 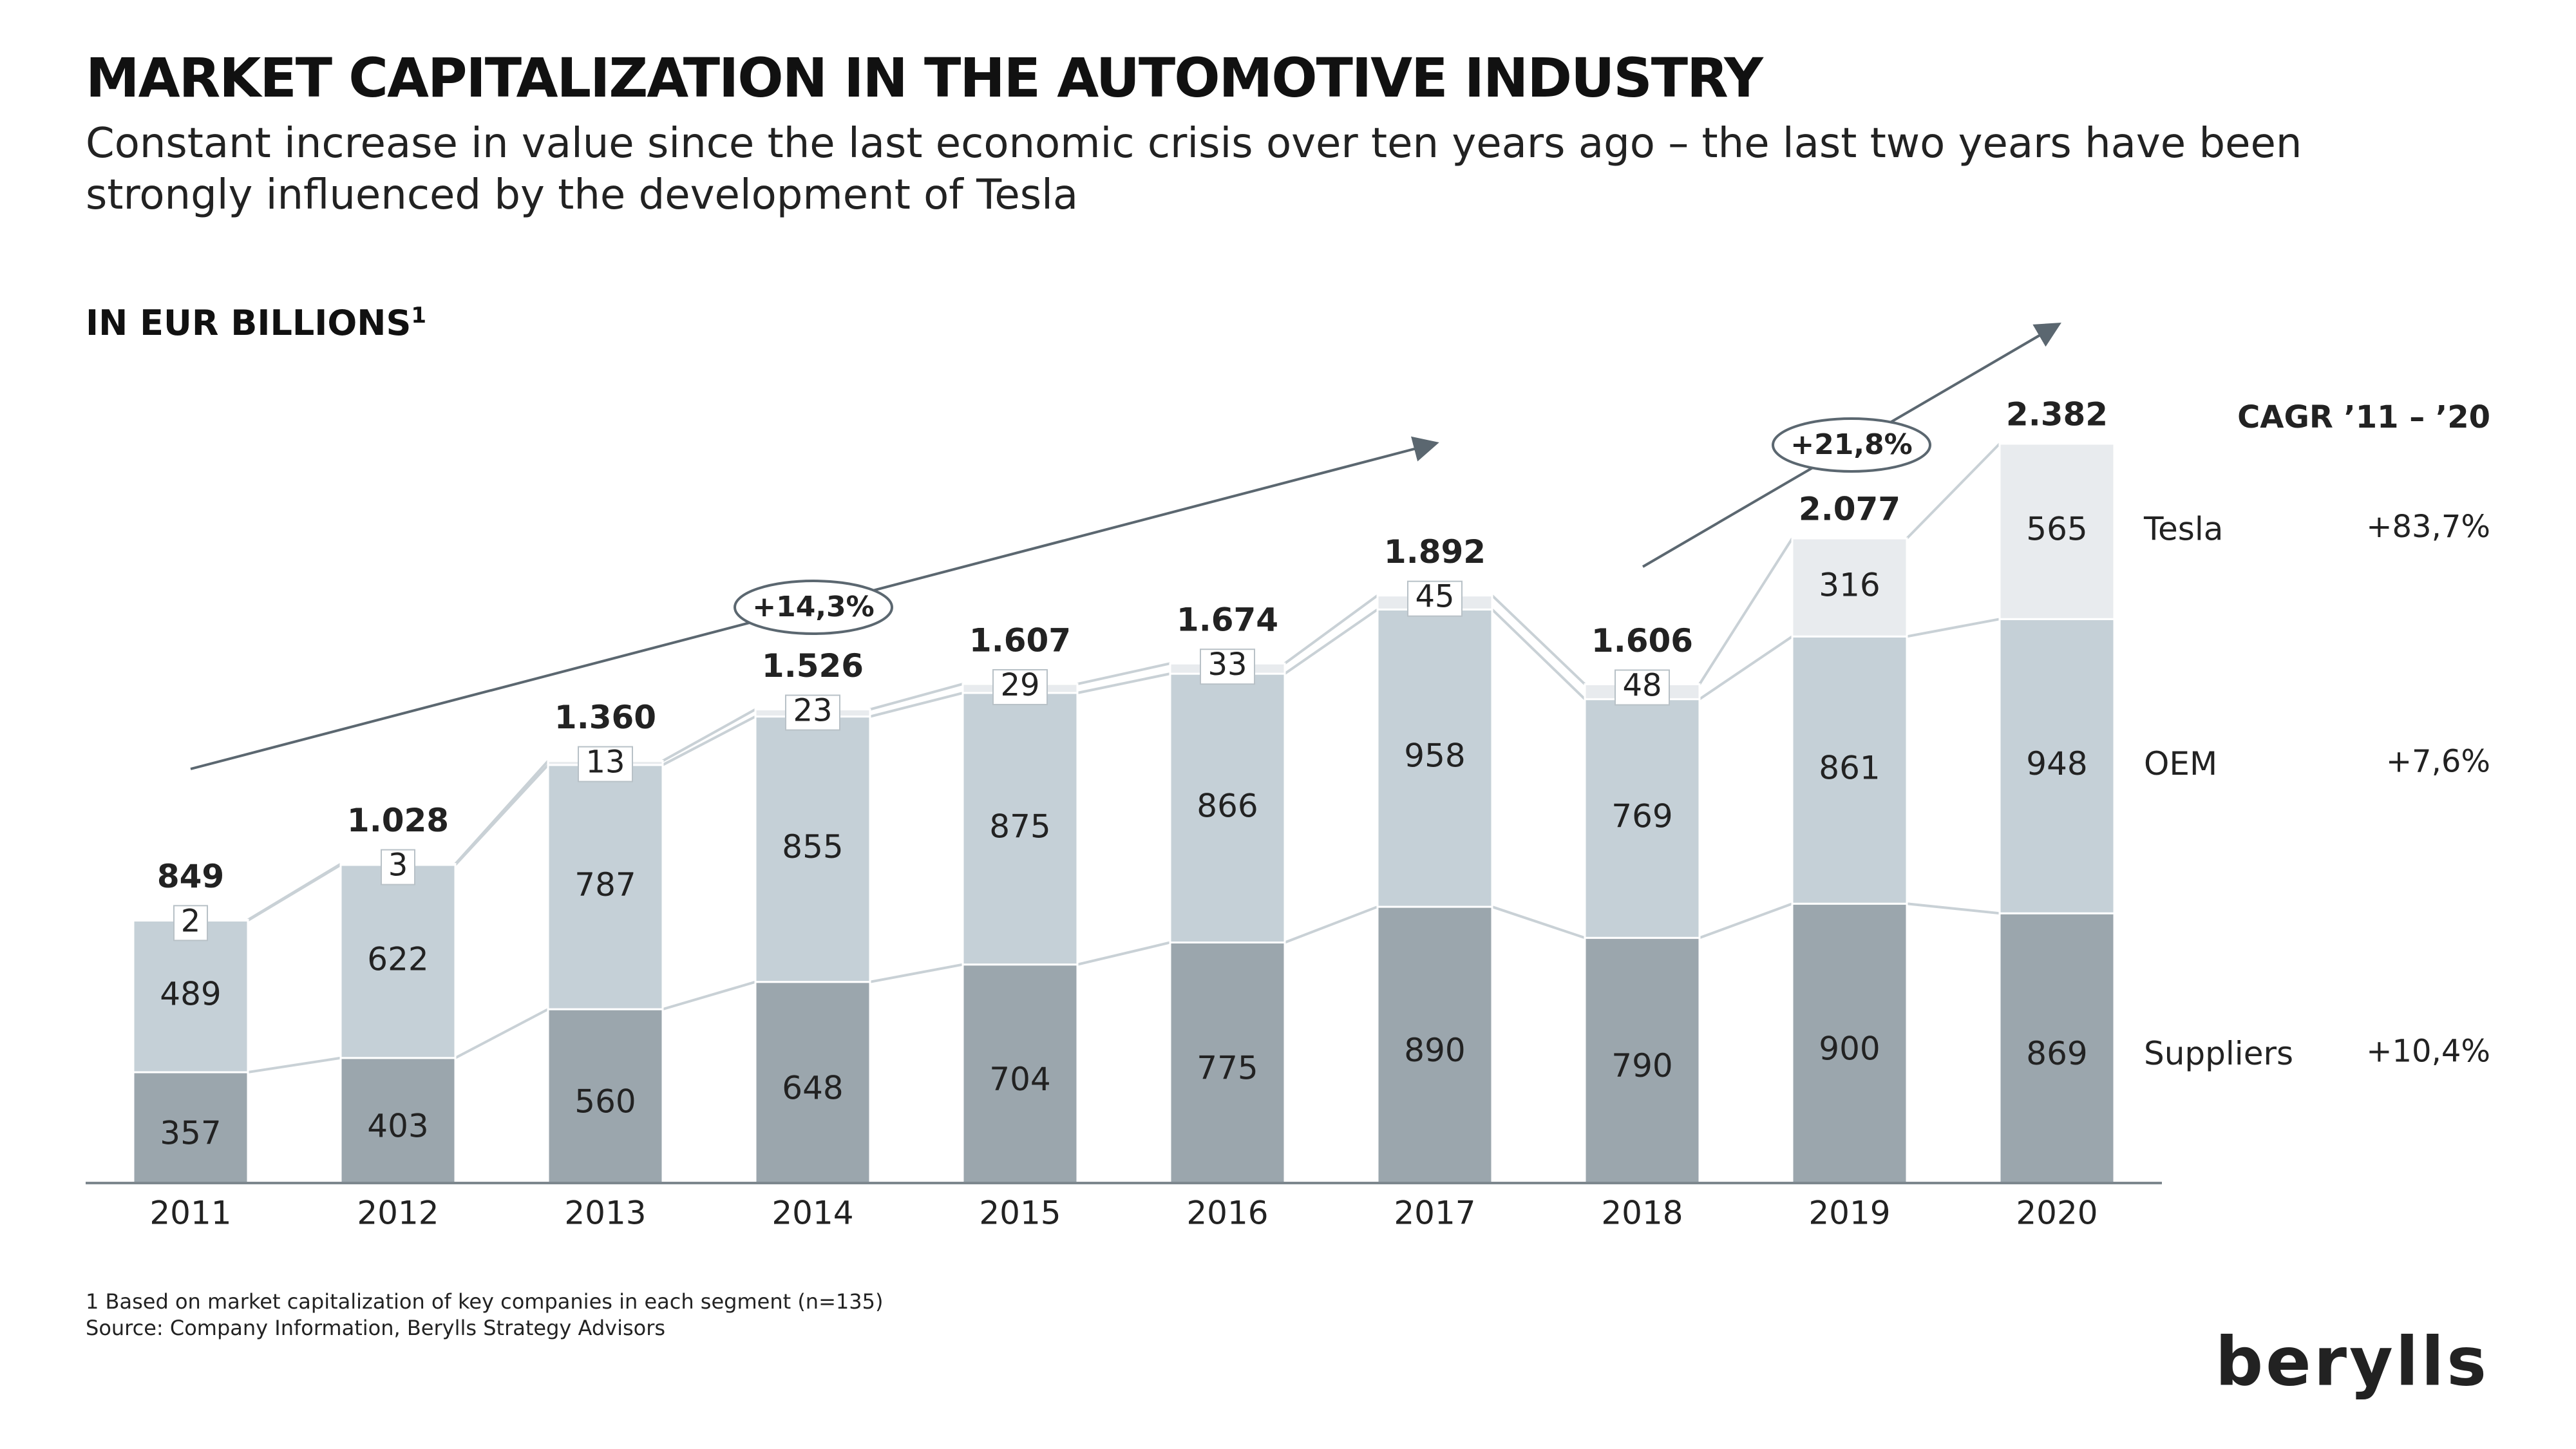 I want to click on x-tick-label: 2014, so click(x=813, y=1213).